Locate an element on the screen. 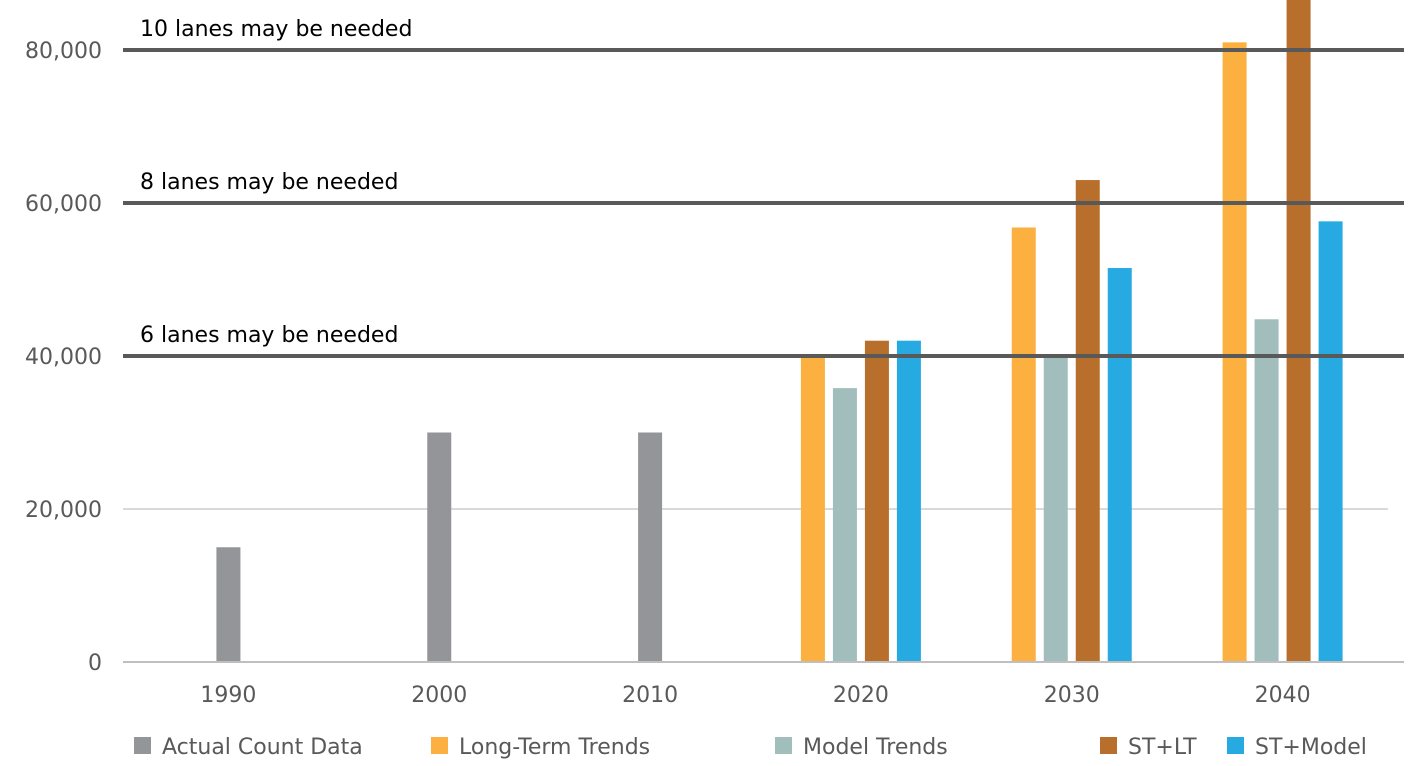 The image size is (1416, 766). y-tick-label: 80,000 is located at coordinates (63, 51).